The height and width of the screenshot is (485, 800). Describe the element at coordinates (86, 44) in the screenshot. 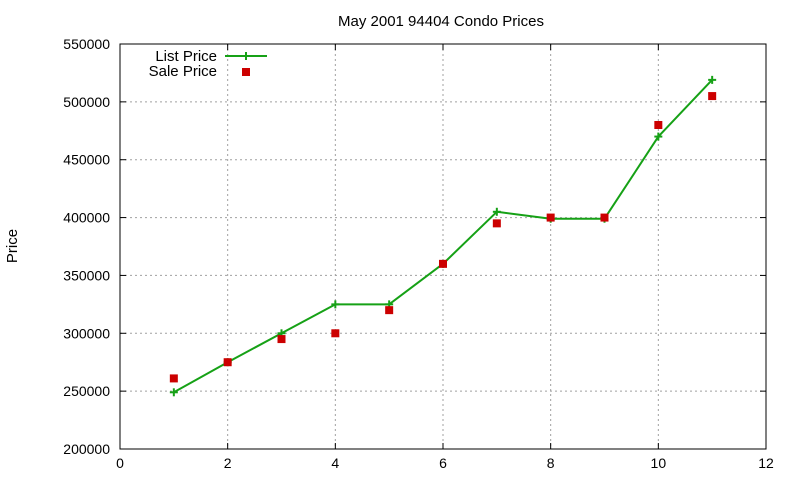

I see `y-tick-label: 550000` at that location.